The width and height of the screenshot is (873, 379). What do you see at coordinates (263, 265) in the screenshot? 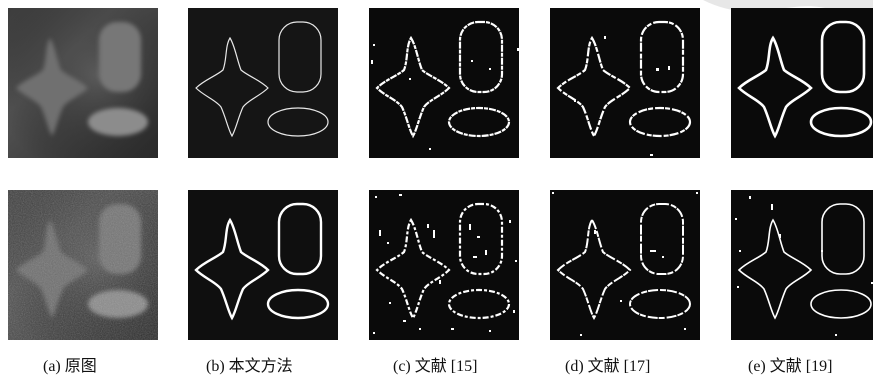
I see `edge-map-proposed-noisy` at bounding box center [263, 265].